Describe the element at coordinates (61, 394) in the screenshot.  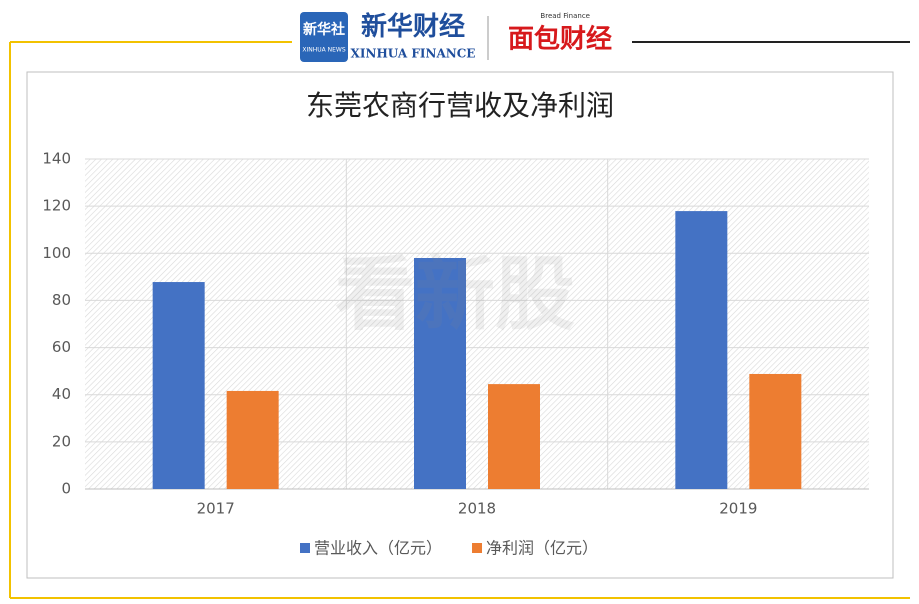
I see `y-tick-label: 40` at that location.